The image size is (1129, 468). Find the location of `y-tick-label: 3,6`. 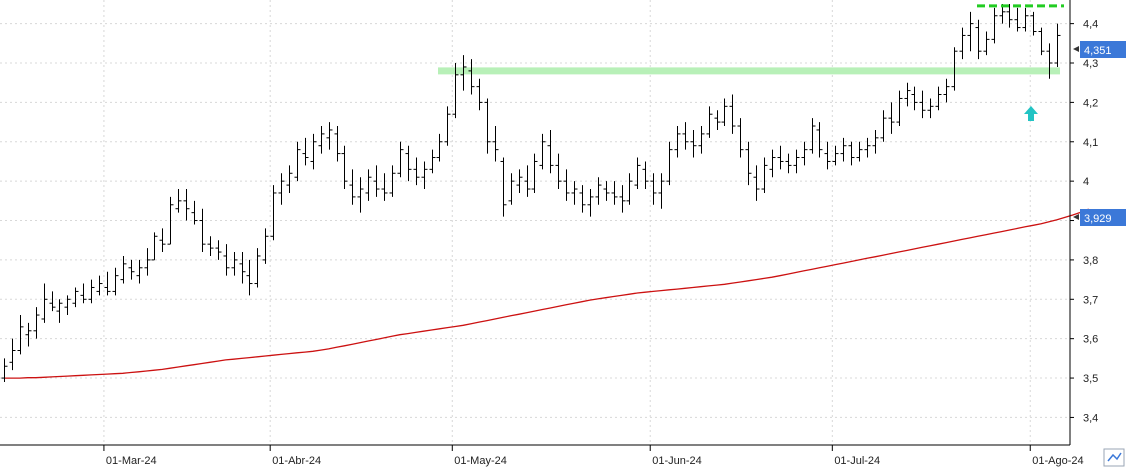

y-tick-label: 3,6 is located at coordinates (1090, 340).